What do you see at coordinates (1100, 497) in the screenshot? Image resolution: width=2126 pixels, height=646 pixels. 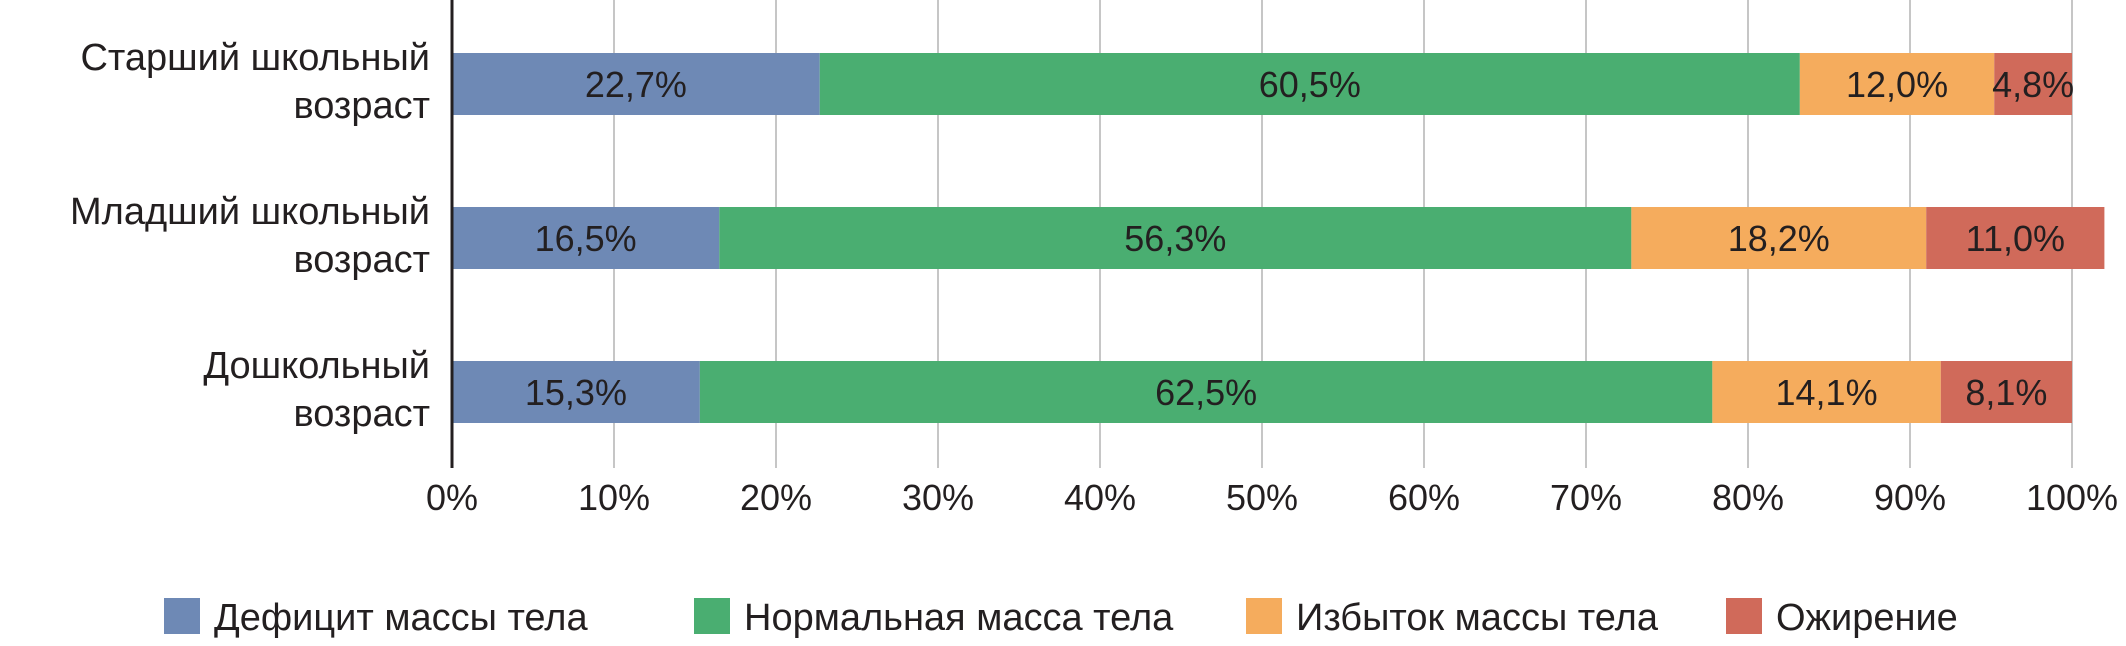 I see `x-tick-label: 40%` at bounding box center [1100, 497].